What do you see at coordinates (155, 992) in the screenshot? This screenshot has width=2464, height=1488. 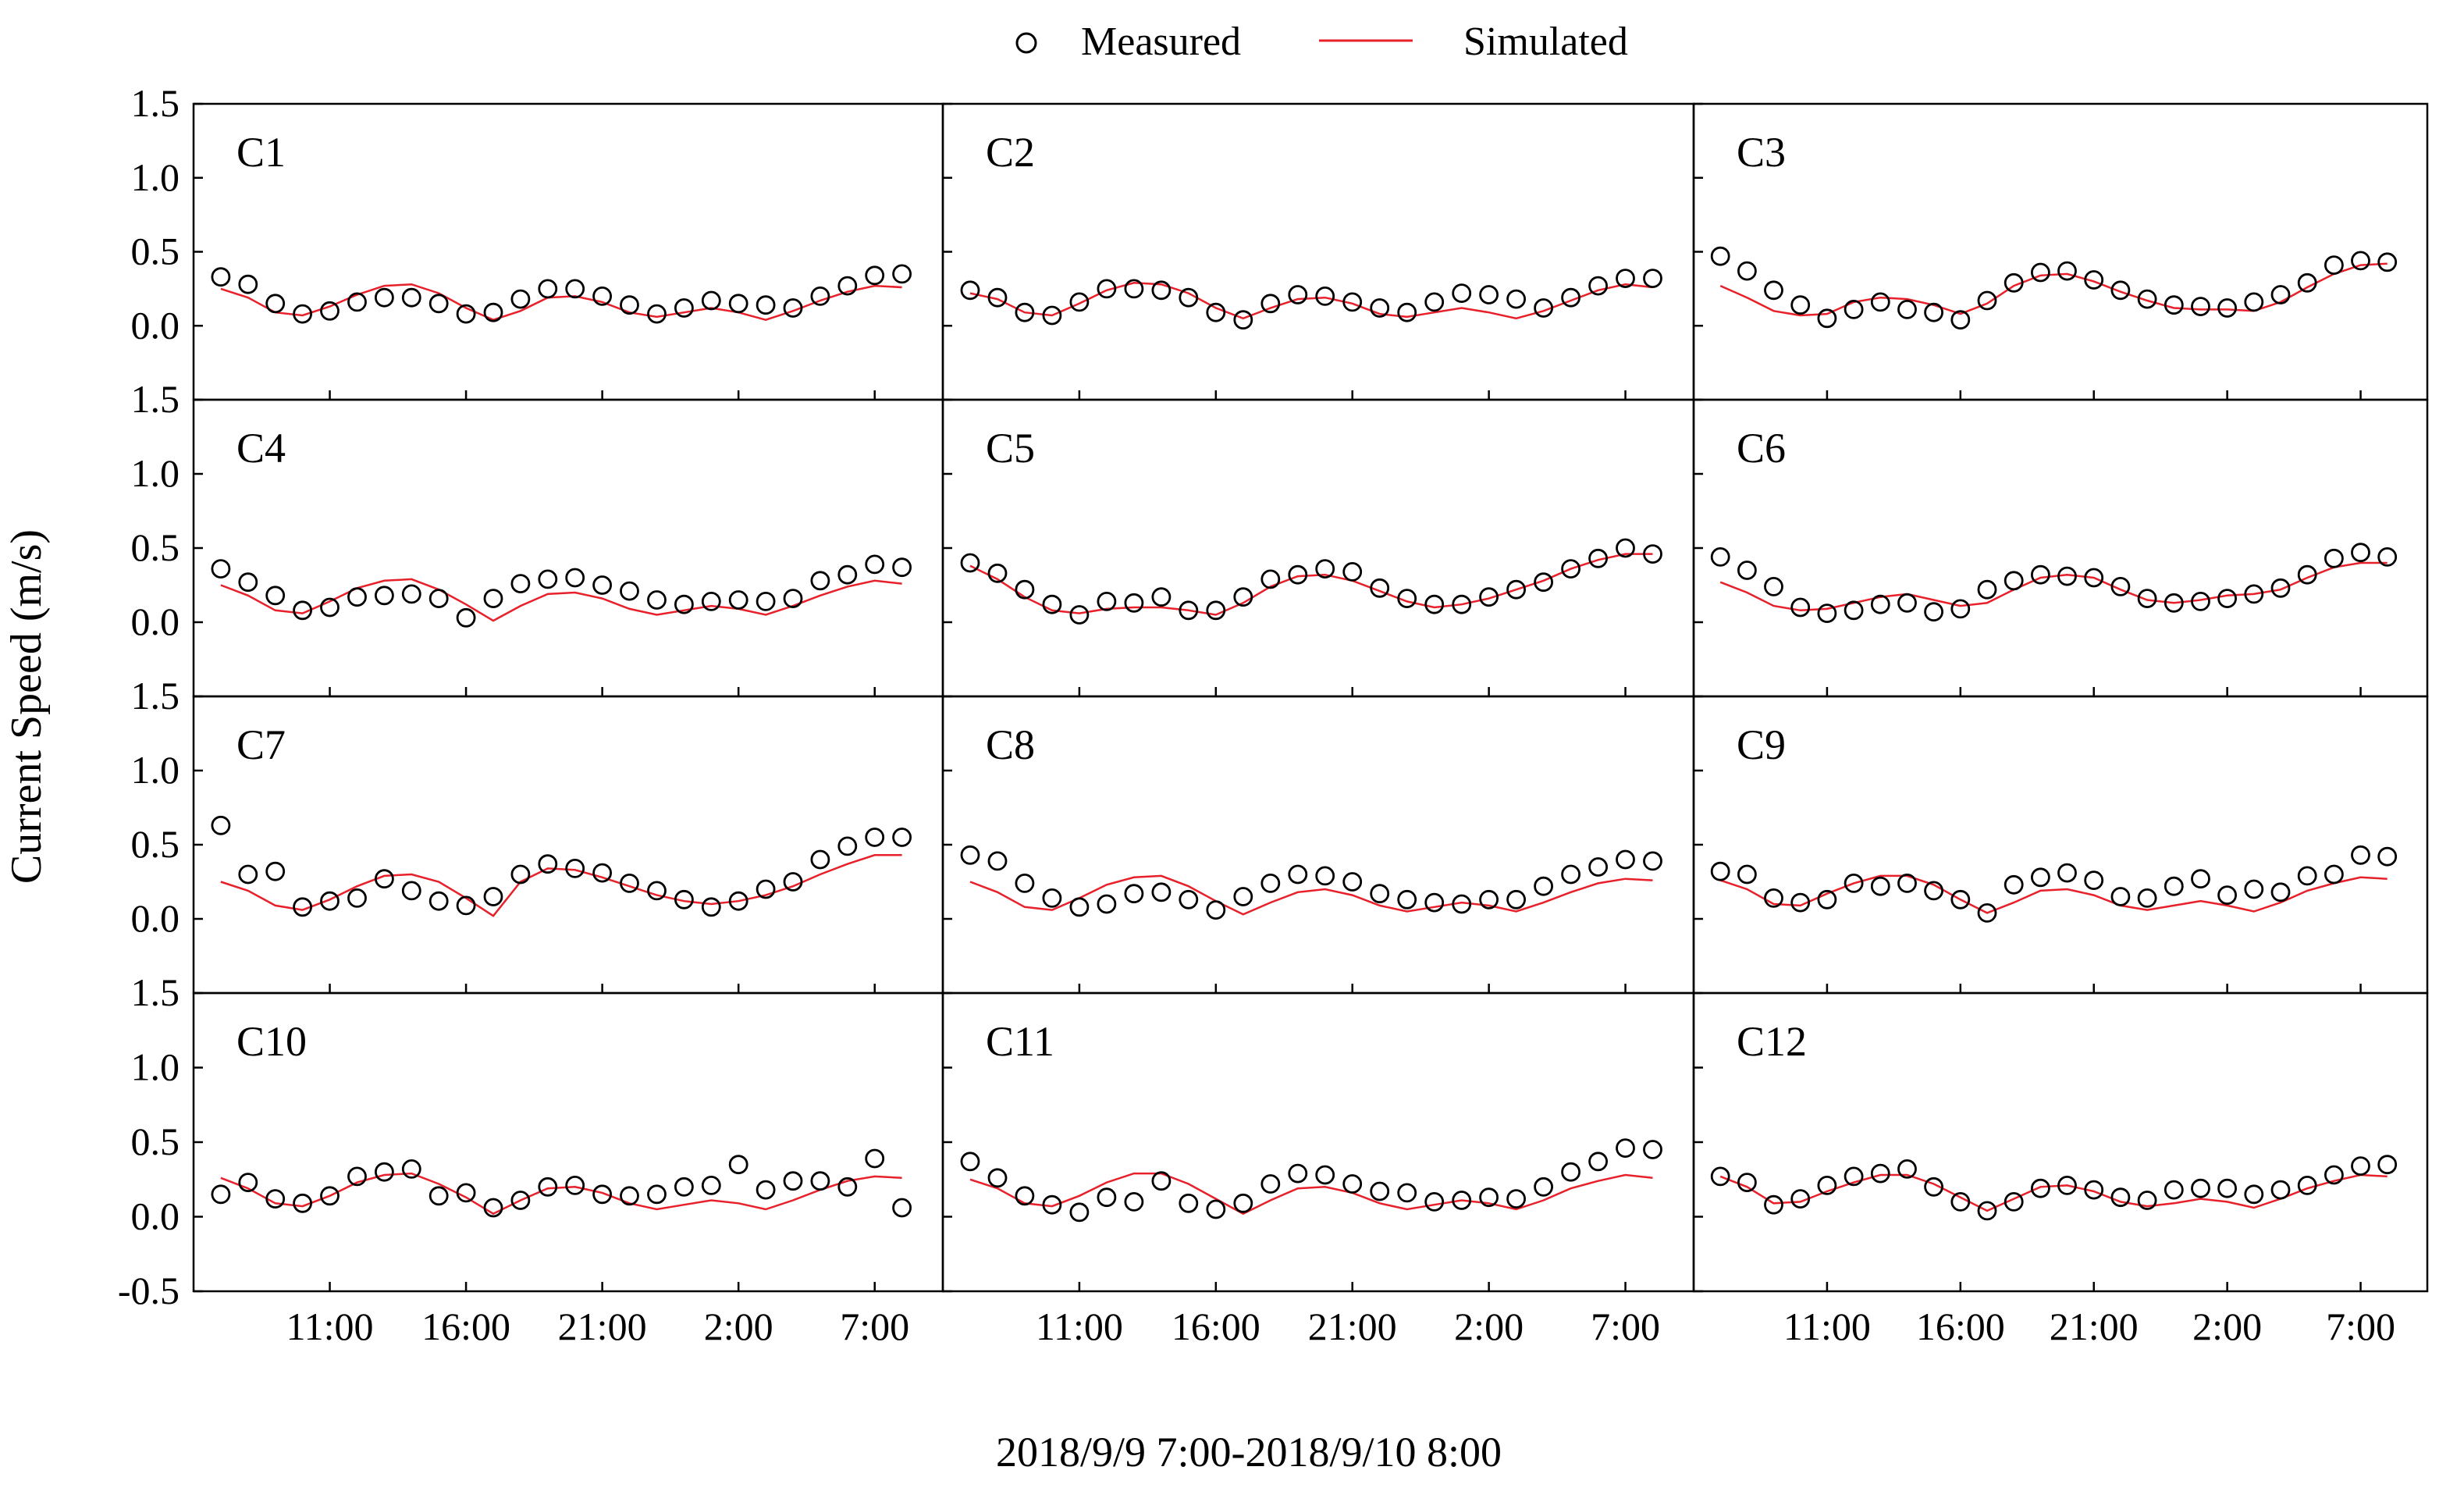 I see `y-tick-label: 1.5` at bounding box center [155, 992].